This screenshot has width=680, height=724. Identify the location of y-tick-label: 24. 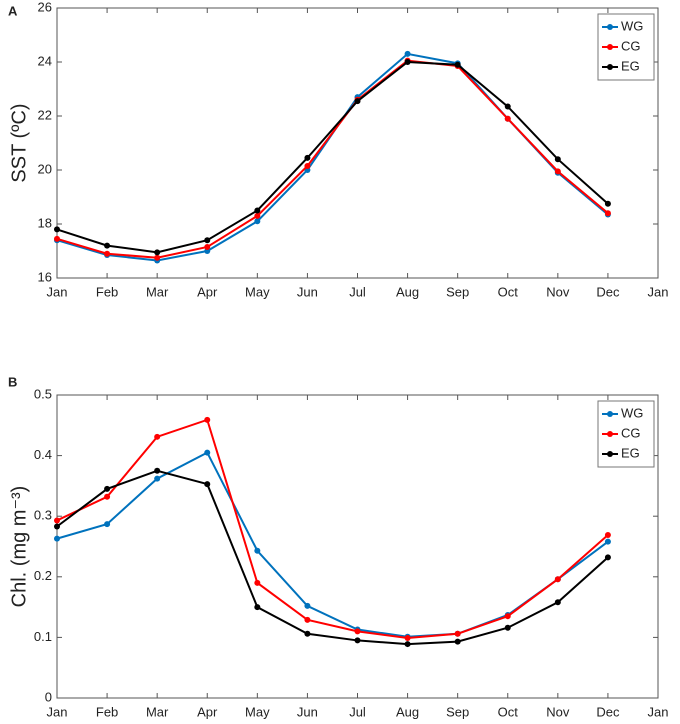
(45, 60).